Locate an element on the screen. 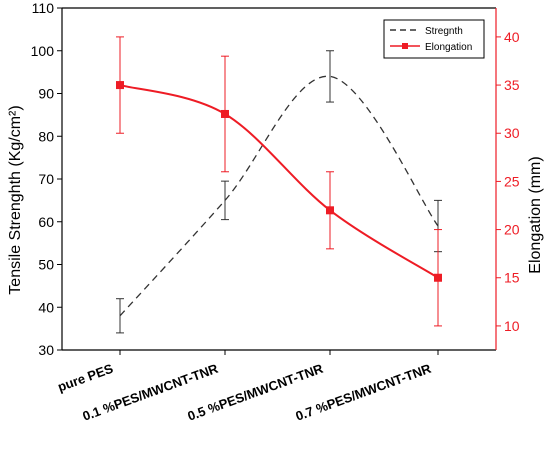 The width and height of the screenshot is (550, 461). y-tick-label: 100 is located at coordinates (43, 51).